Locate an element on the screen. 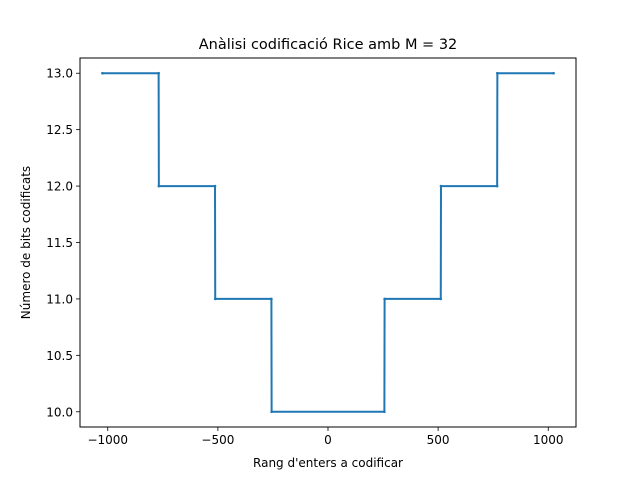  x-tick-label: 500 is located at coordinates (438, 440).